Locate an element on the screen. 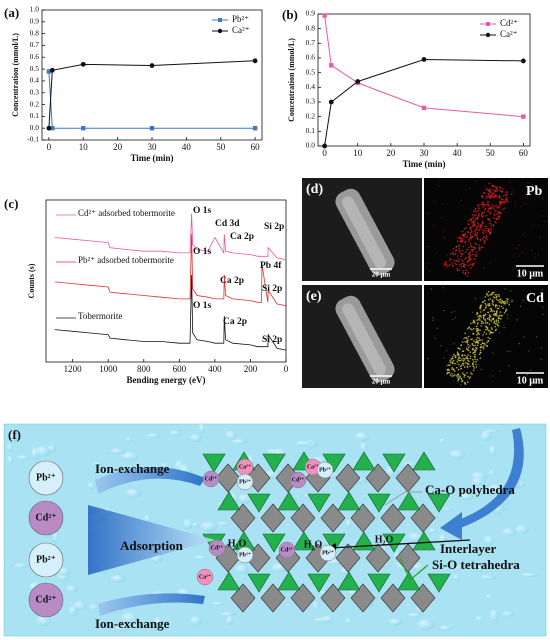 This screenshot has width=550, height=640. y-tick-label: 1.0 is located at coordinates (35, 9).